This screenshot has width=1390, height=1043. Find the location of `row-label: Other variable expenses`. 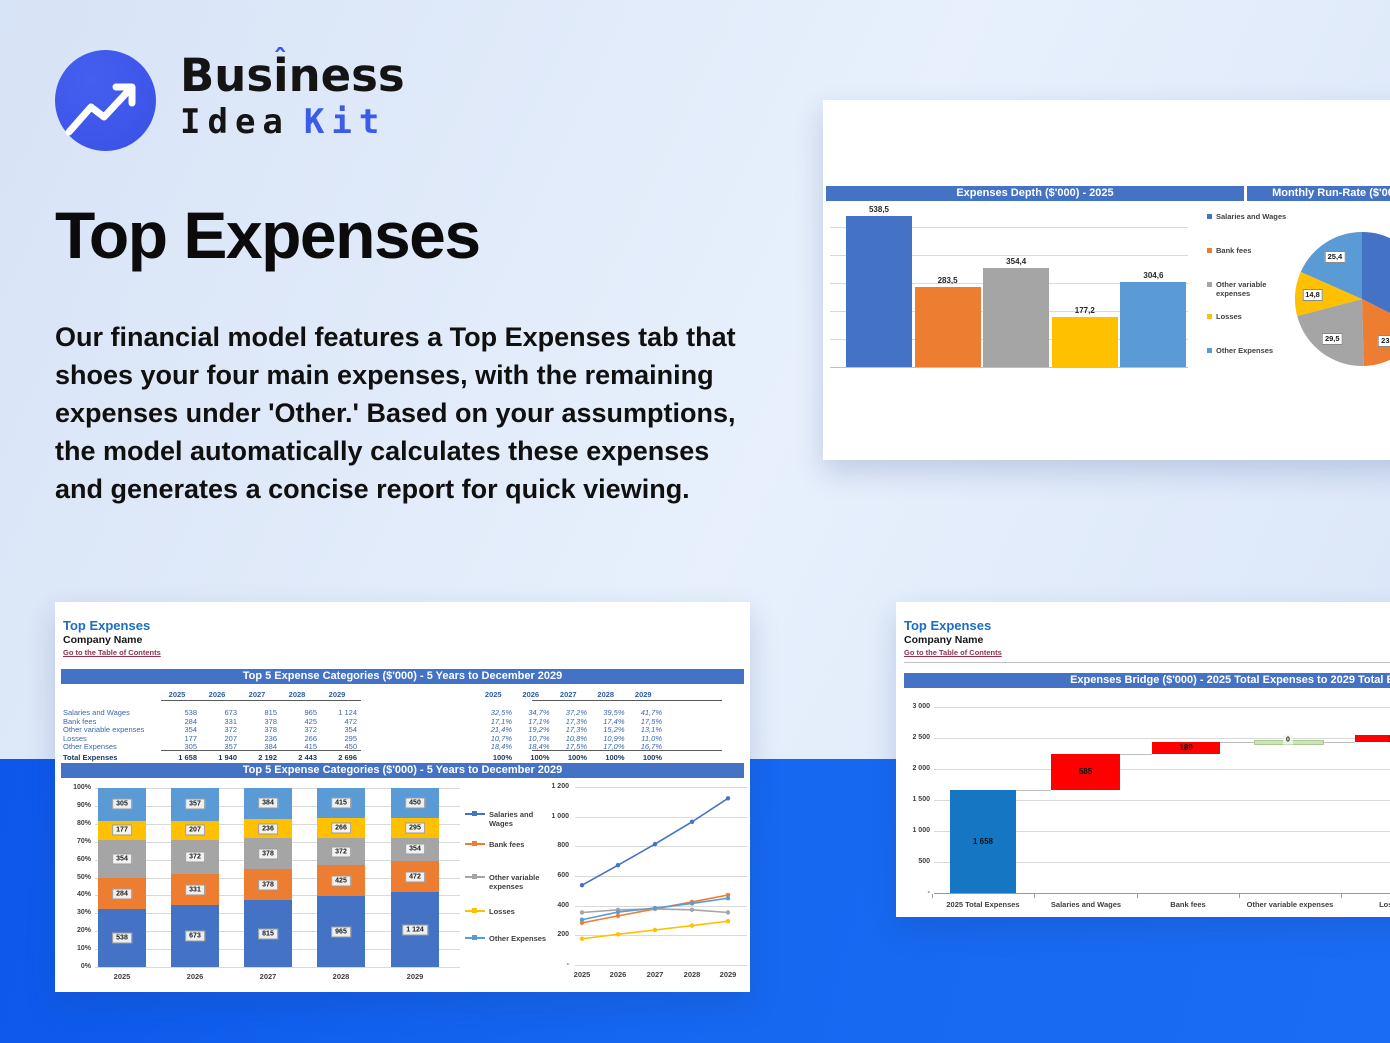

row-label: Other variable expenses is located at coordinates (104, 730).